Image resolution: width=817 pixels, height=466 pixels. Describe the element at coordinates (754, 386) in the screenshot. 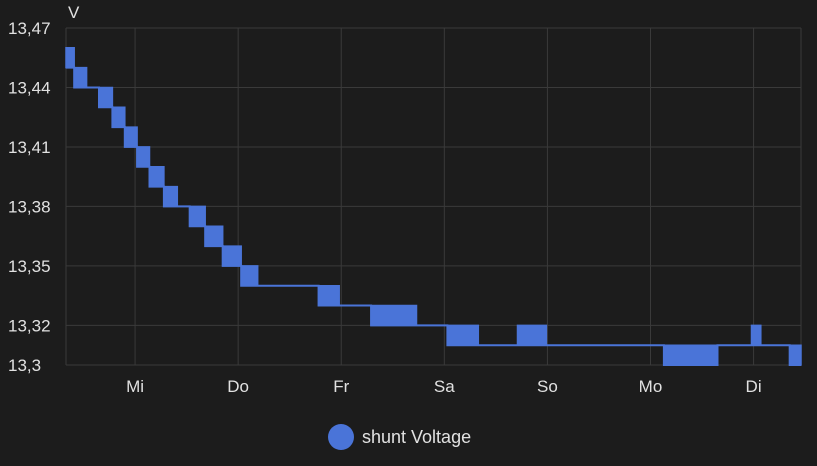

I see `x-tick-label-6: Di` at that location.